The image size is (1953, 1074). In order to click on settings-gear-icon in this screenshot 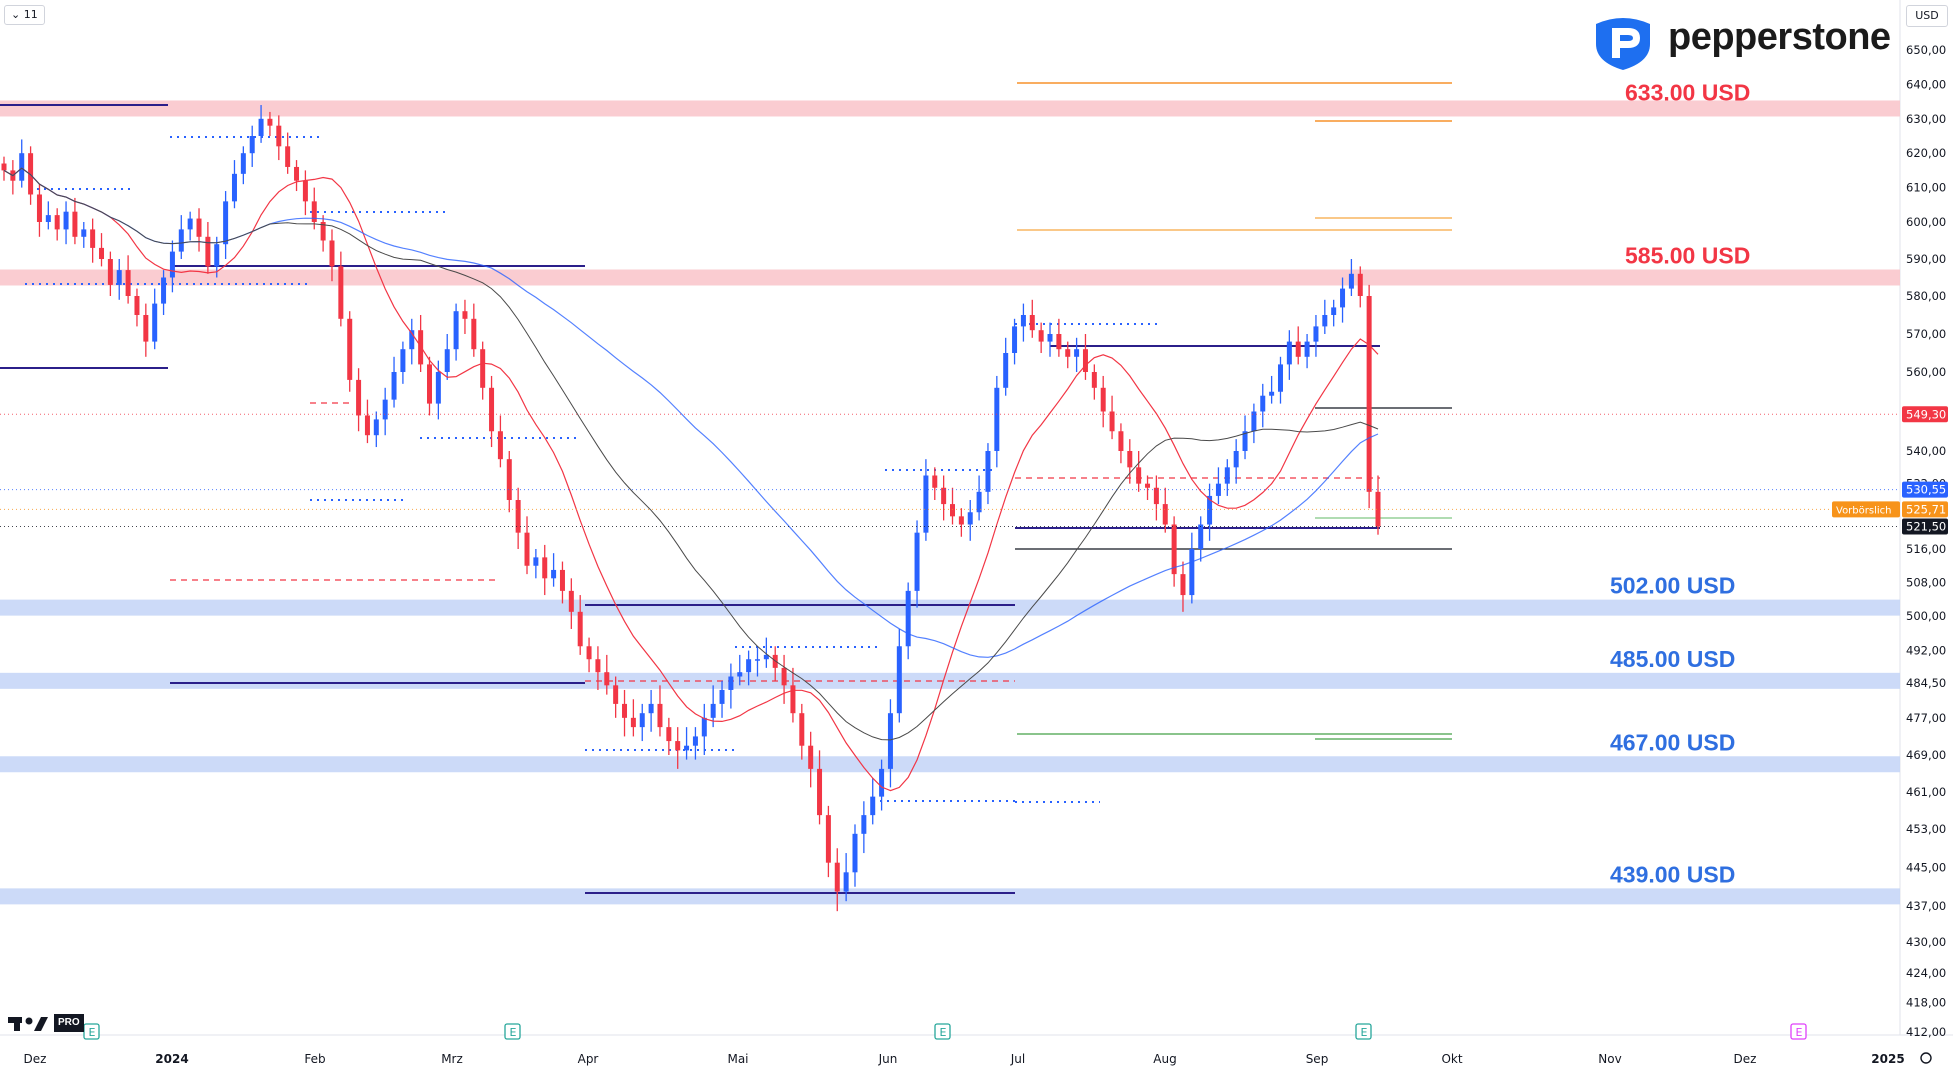, I will do `click(1926, 1058)`.